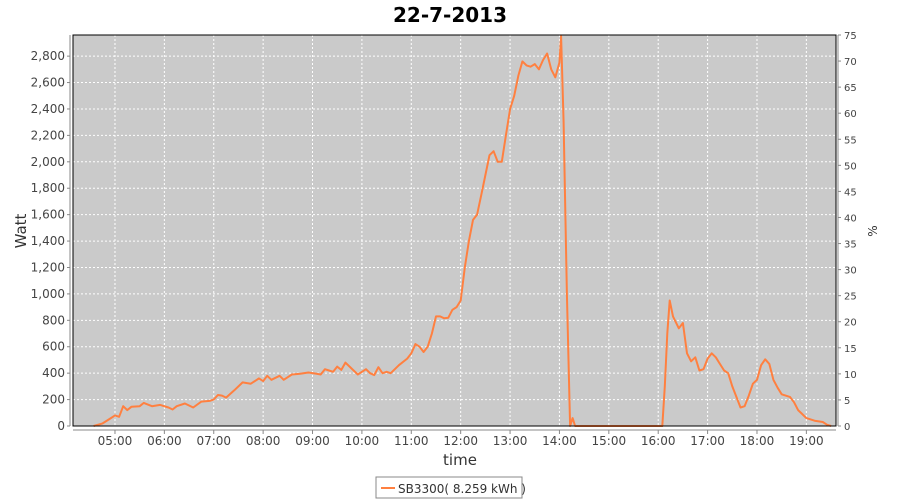 This screenshot has height=500, width=900. I want to click on y-tick-label: 0, so click(61, 426).